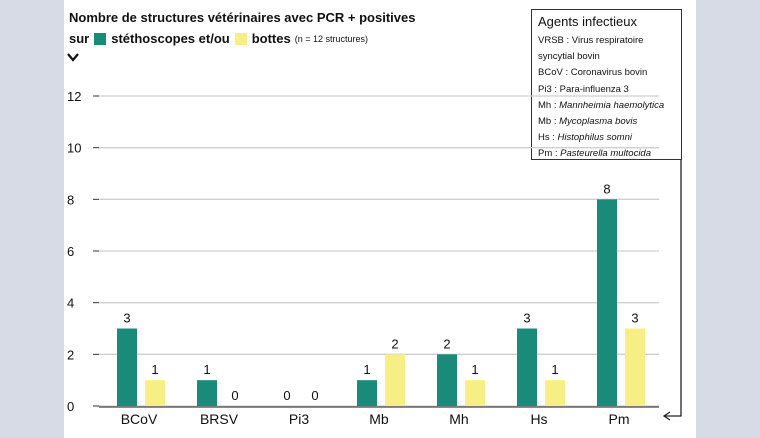  I want to click on legend-item: Mb : Mycoplasma bovis, so click(606, 122).